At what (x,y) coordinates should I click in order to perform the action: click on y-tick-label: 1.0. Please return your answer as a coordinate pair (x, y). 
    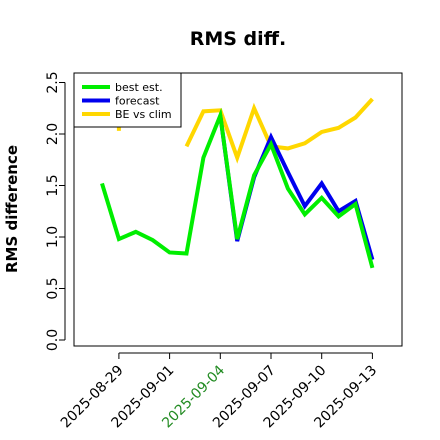
    Looking at the image, I should click on (53, 237).